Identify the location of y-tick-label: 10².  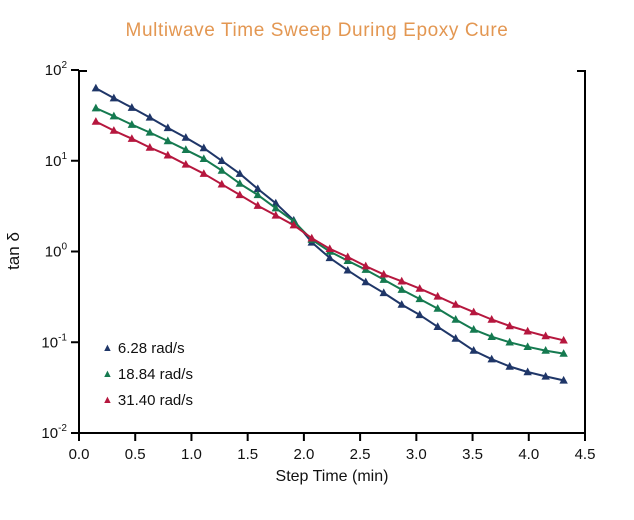
(56, 69).